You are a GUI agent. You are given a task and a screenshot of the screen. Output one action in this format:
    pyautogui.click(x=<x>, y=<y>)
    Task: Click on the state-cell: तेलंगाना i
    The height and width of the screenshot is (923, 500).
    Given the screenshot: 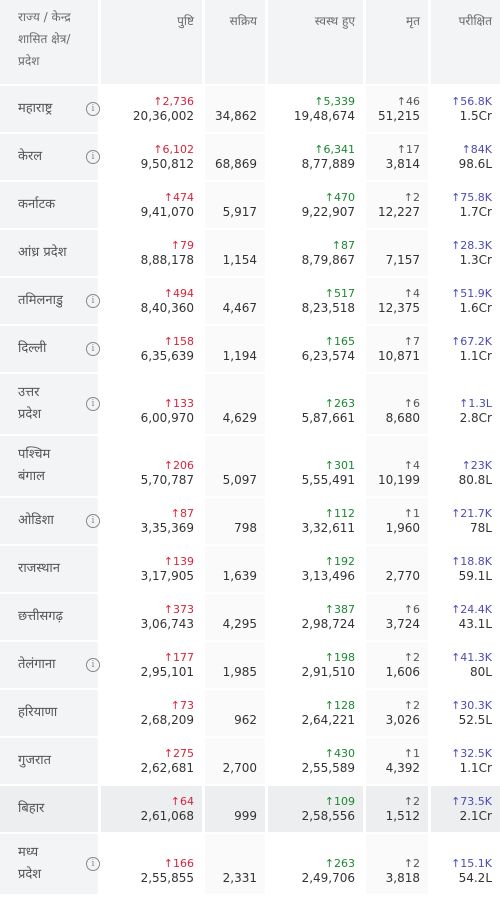 What is the action you would take?
    pyautogui.click(x=50, y=666)
    